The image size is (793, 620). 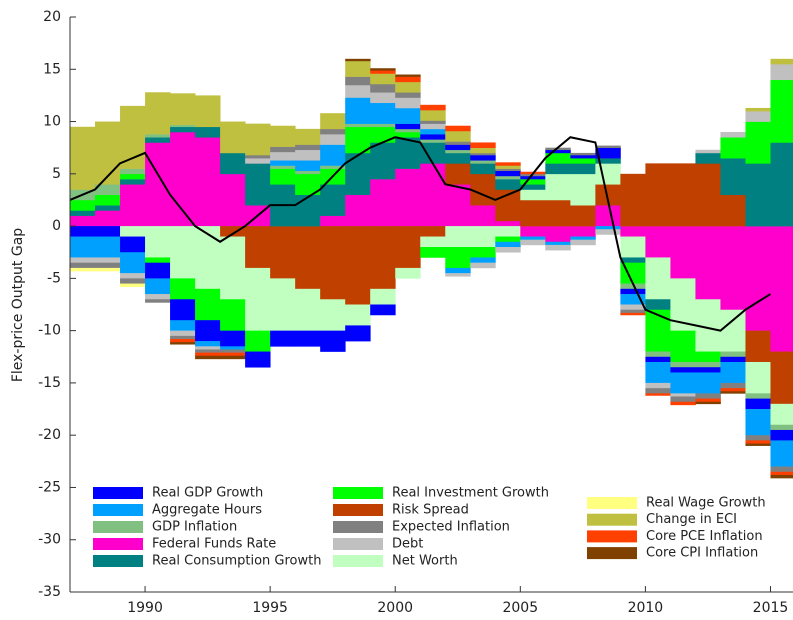 What do you see at coordinates (207, 510) in the screenshot?
I see `legend-label: Aggregate Hours` at bounding box center [207, 510].